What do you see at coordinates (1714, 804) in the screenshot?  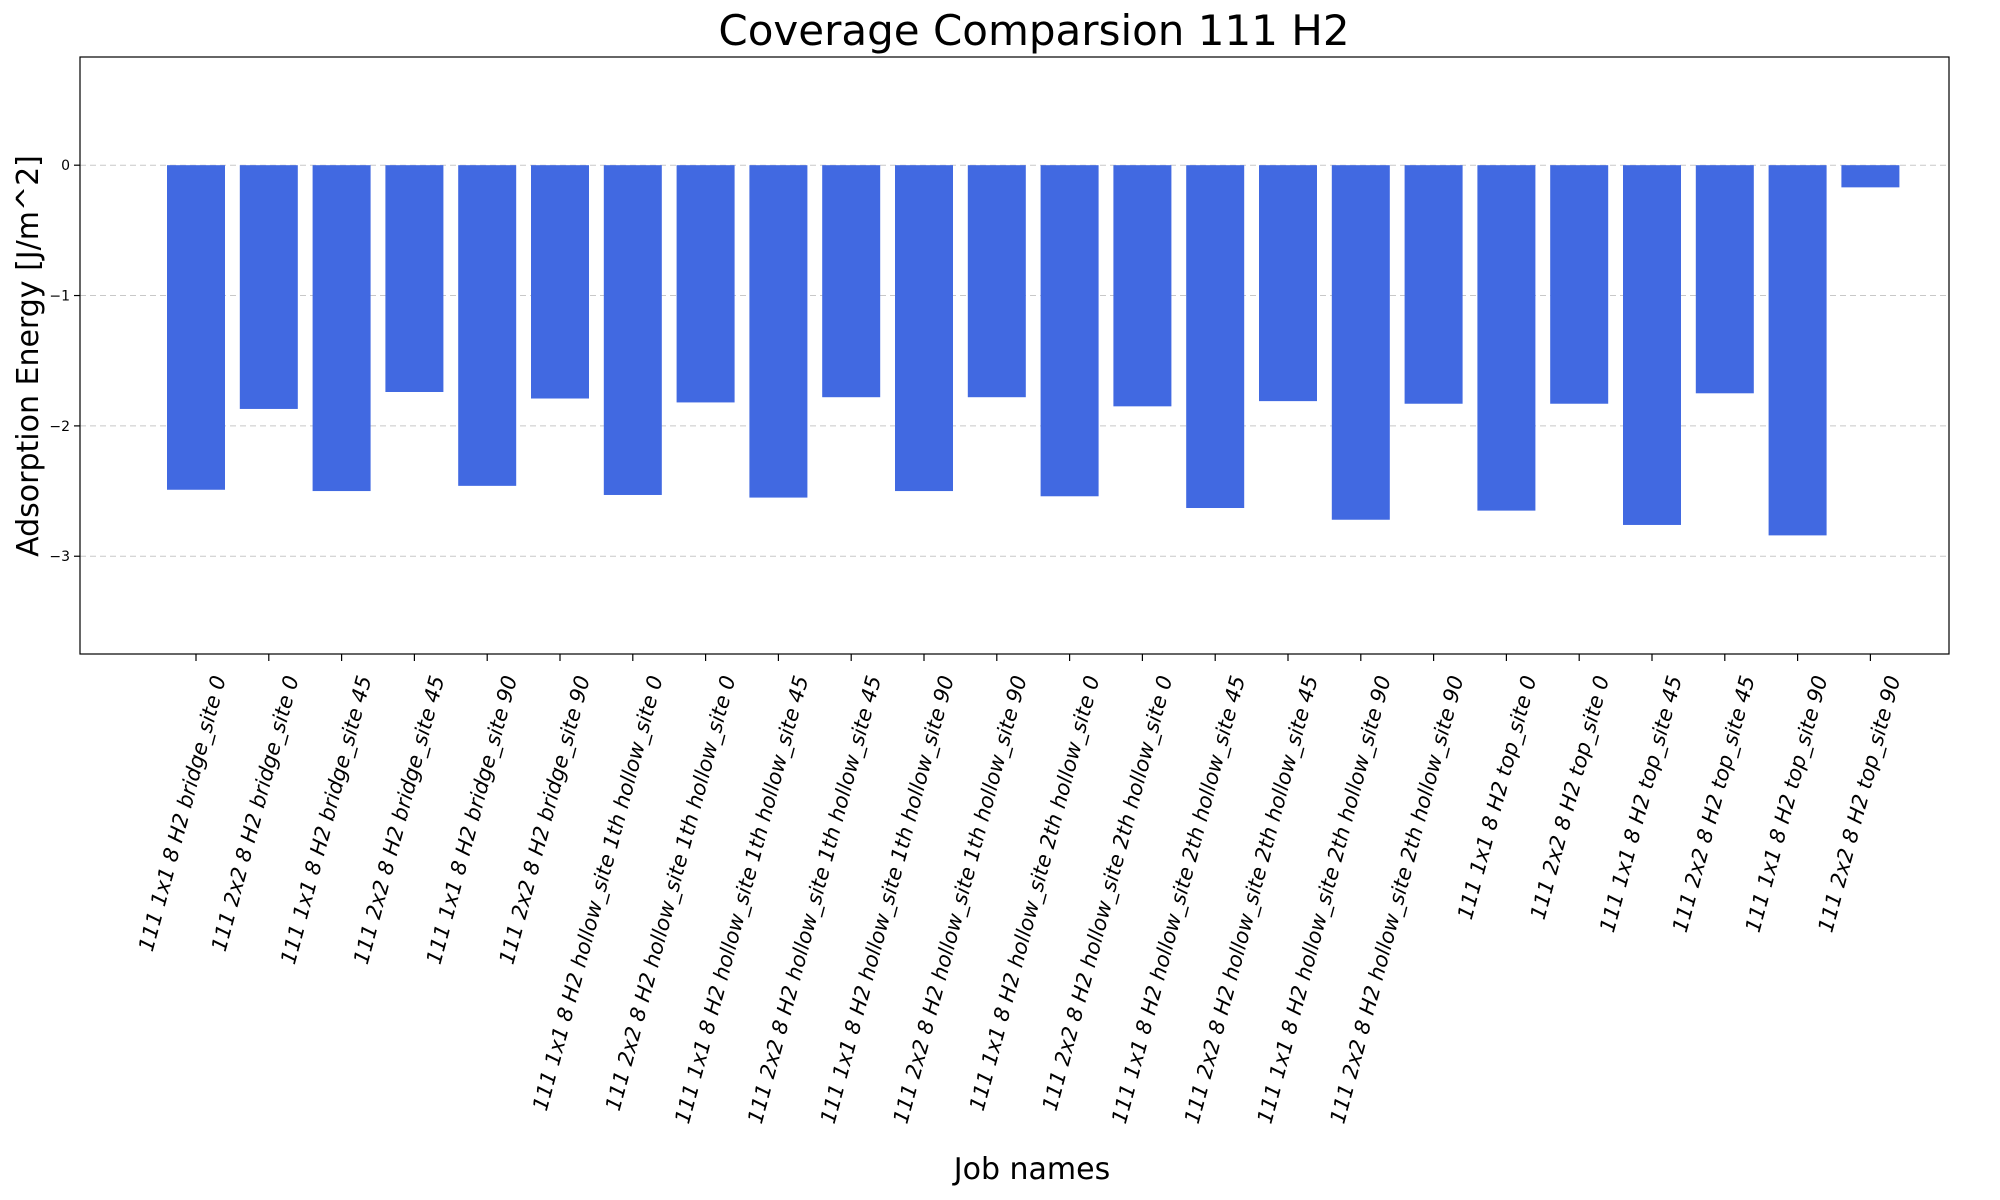 I see `x-tick-label: 111 2x2 8 H2 top_site 45` at bounding box center [1714, 804].